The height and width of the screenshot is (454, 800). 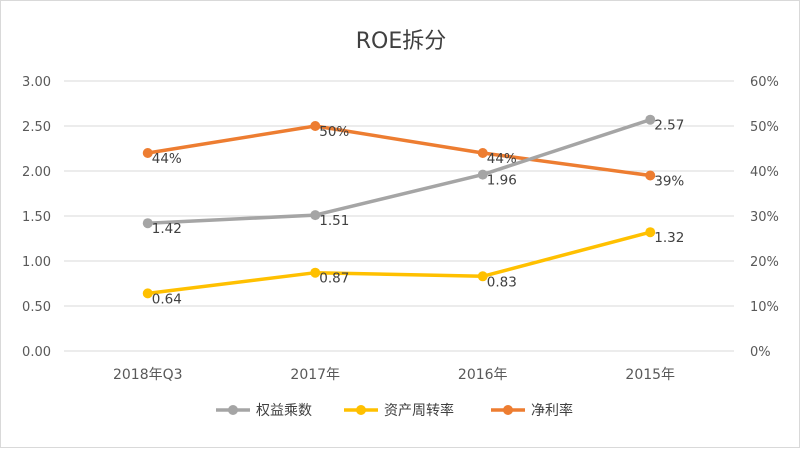 I want to click on data-label: 2.57, so click(x=669, y=126).